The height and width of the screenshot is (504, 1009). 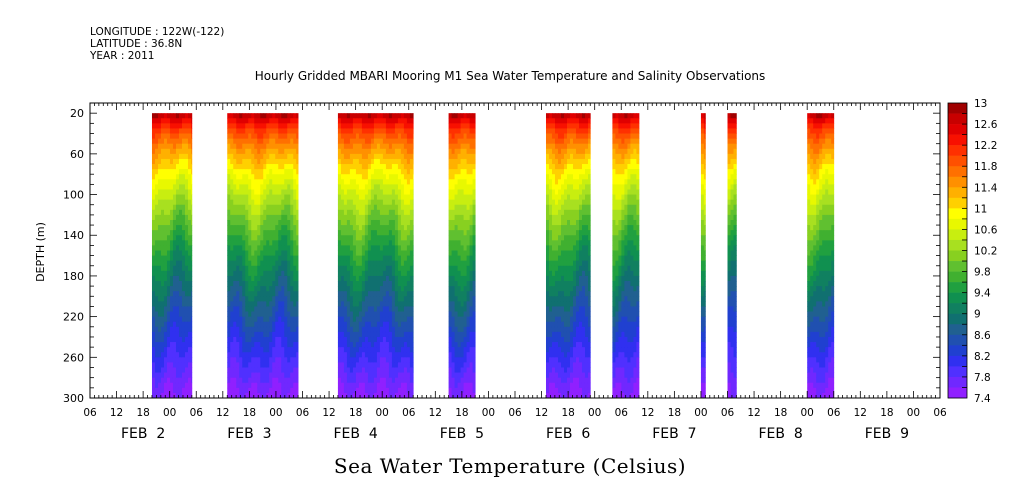 What do you see at coordinates (263, 256) in the screenshot?
I see `data-segment` at bounding box center [263, 256].